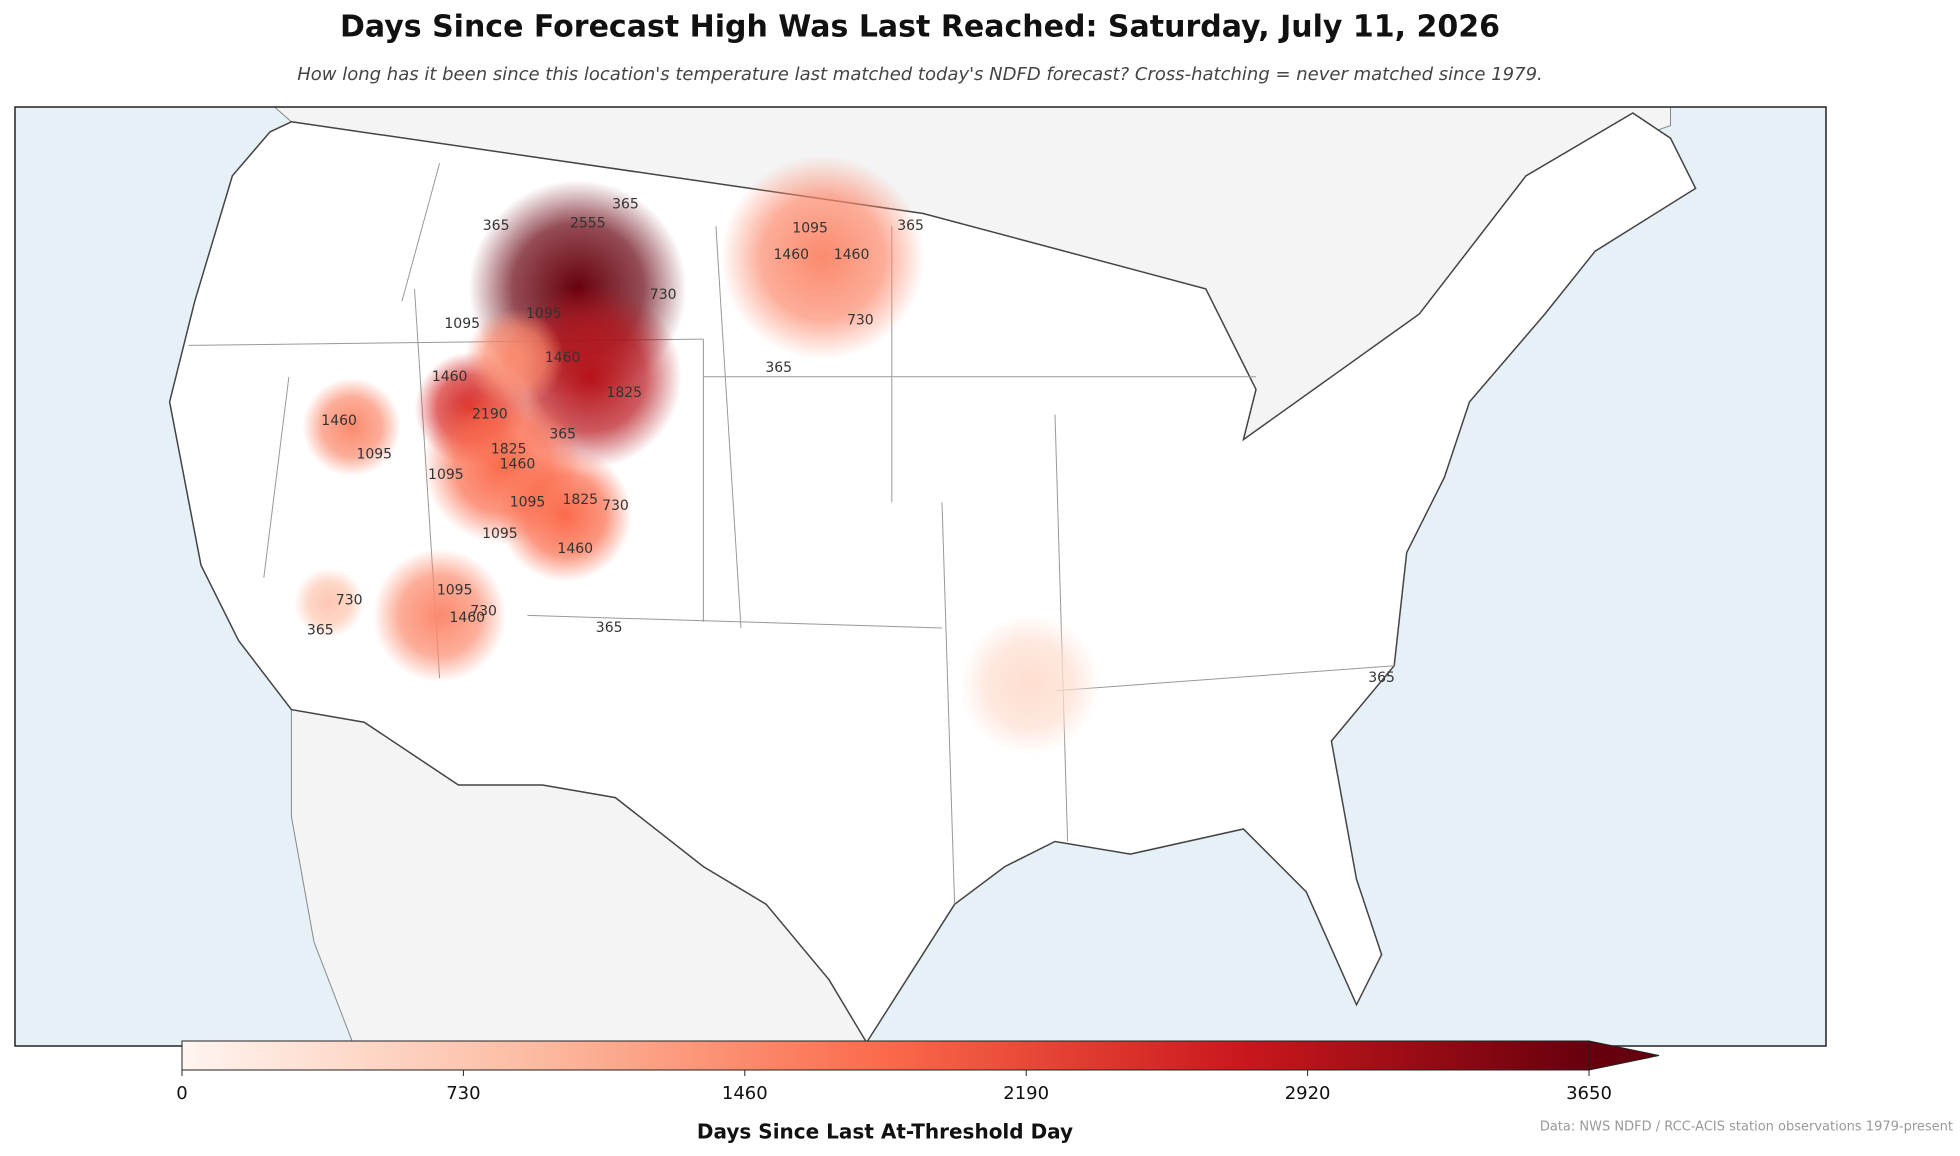 This screenshot has width=1960, height=1156. What do you see at coordinates (885, 1055) in the screenshot?
I see `colorbar-fill` at bounding box center [885, 1055].